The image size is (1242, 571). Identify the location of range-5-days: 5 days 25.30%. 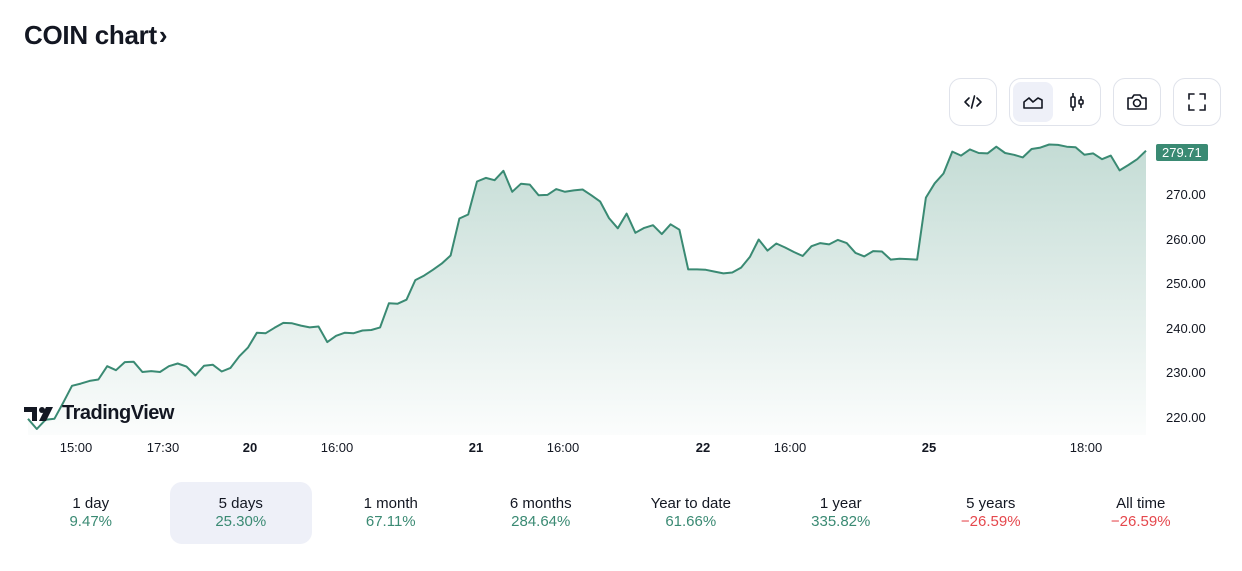
(241, 513).